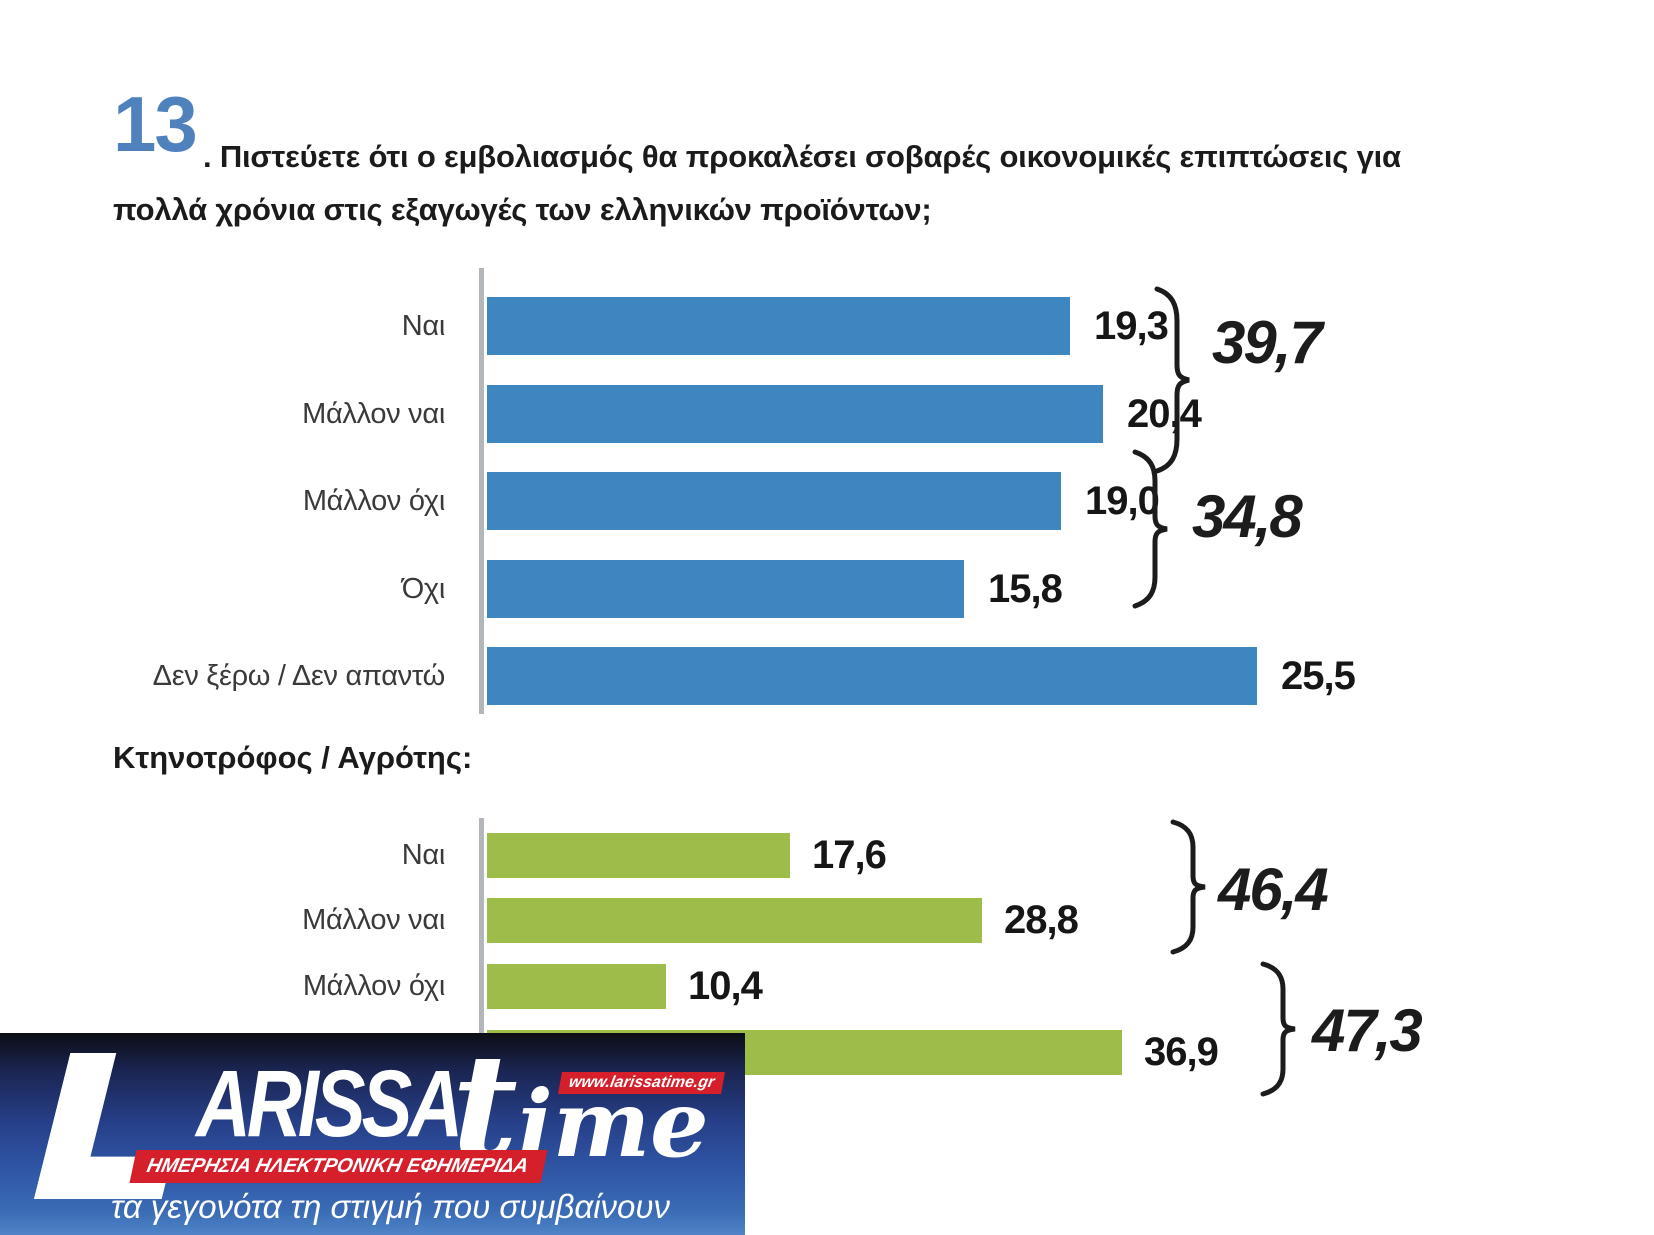 This screenshot has width=1654, height=1235. Describe the element at coordinates (1150, 529) in the screenshot. I see `brace-group-no` at that location.